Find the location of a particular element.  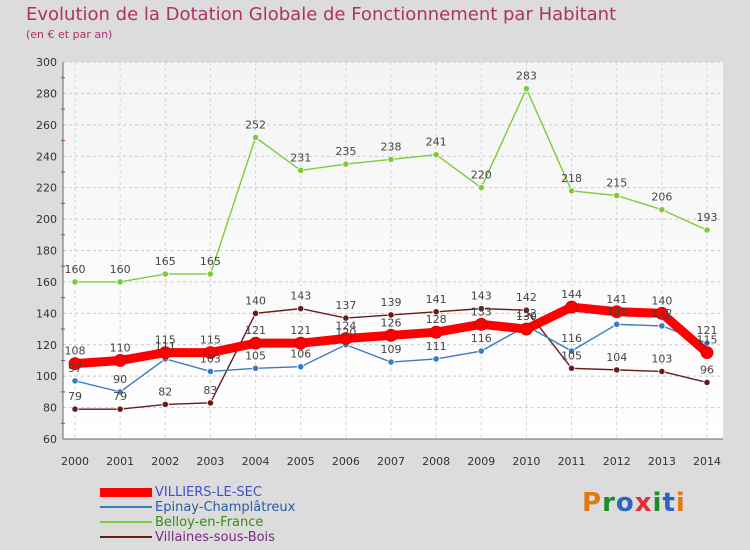

data-label: 104 is located at coordinates (616, 357).